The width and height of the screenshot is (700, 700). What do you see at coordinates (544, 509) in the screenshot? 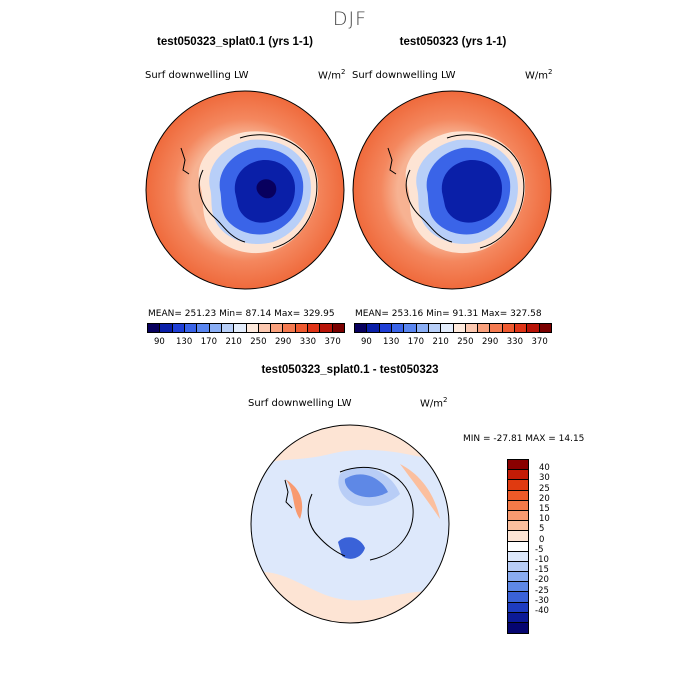
I see `colorbar-tick-label: 15` at bounding box center [544, 509].